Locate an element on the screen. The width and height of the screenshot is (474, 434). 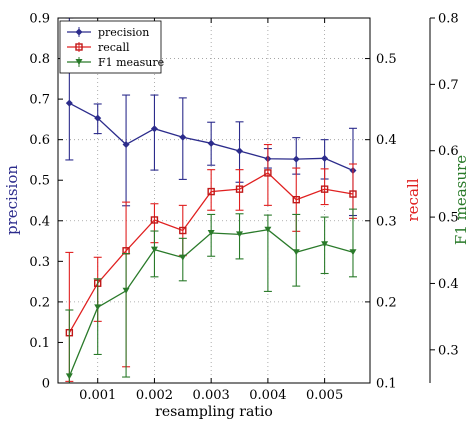
precision-tick-label-3: 0.3 is located at coordinates (39, 262).